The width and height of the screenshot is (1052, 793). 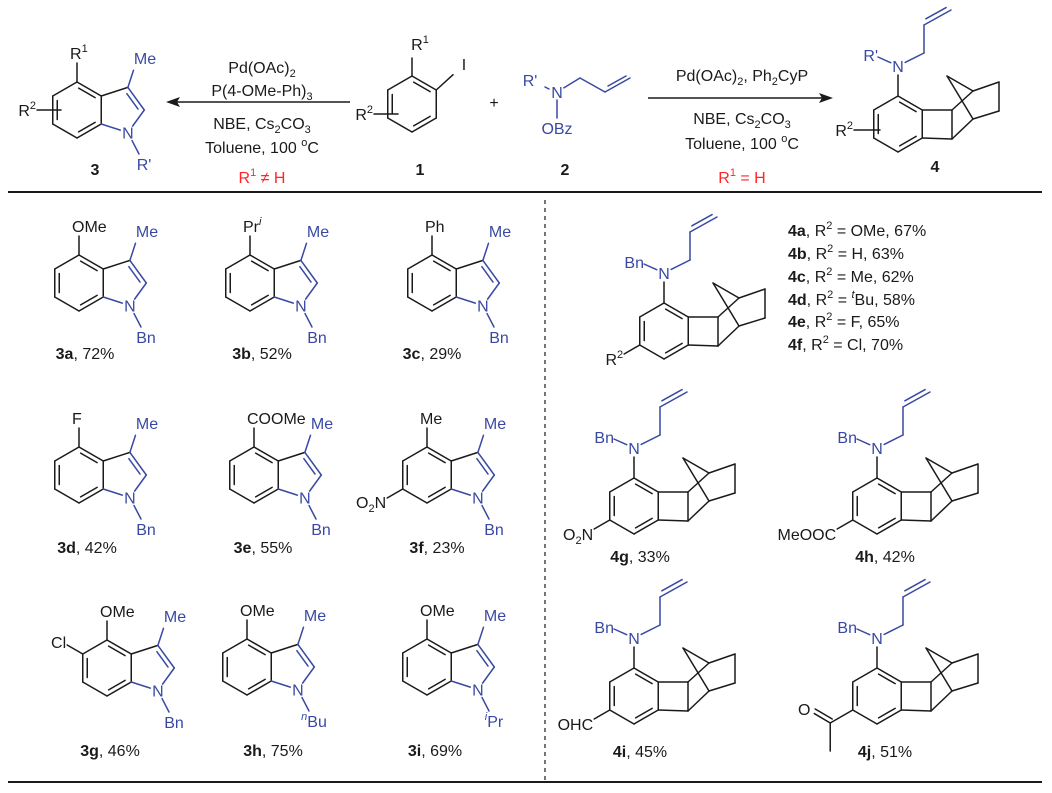 What do you see at coordinates (577, 105) in the screenshot?
I see `compound-2-structure: R' N OBz` at bounding box center [577, 105].